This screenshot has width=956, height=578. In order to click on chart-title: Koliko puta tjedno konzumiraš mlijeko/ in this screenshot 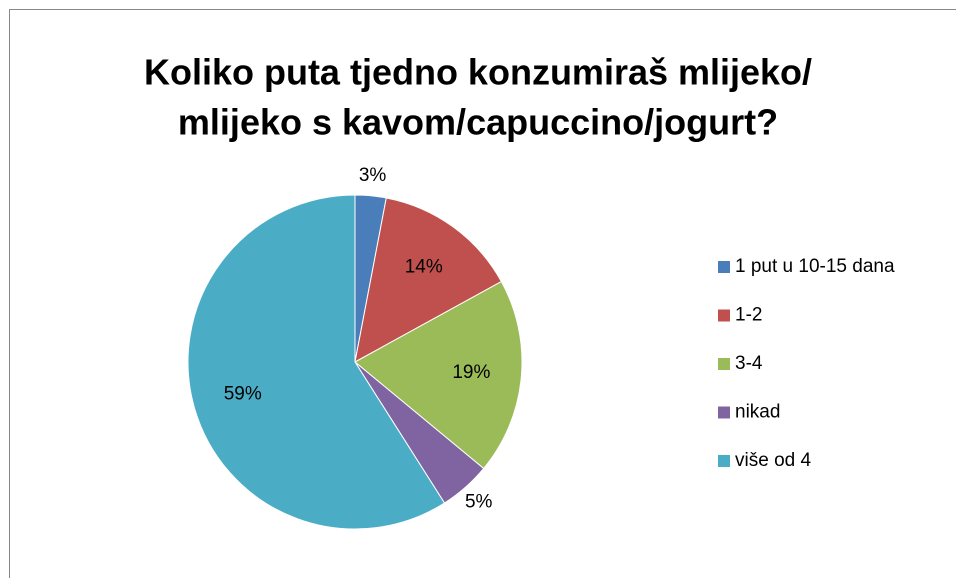, I will do `click(478, 72)`.